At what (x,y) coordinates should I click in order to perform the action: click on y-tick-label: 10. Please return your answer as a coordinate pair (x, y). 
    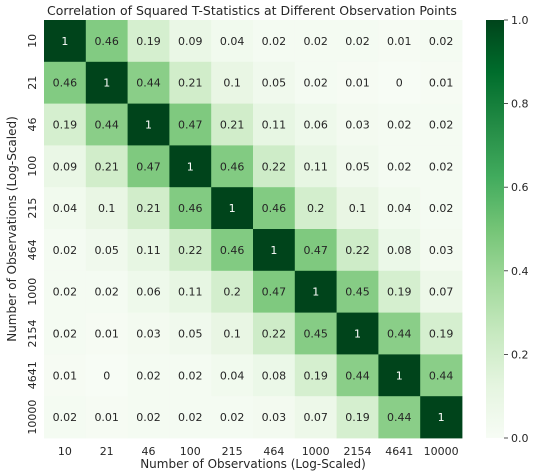
    Looking at the image, I should click on (32, 41).